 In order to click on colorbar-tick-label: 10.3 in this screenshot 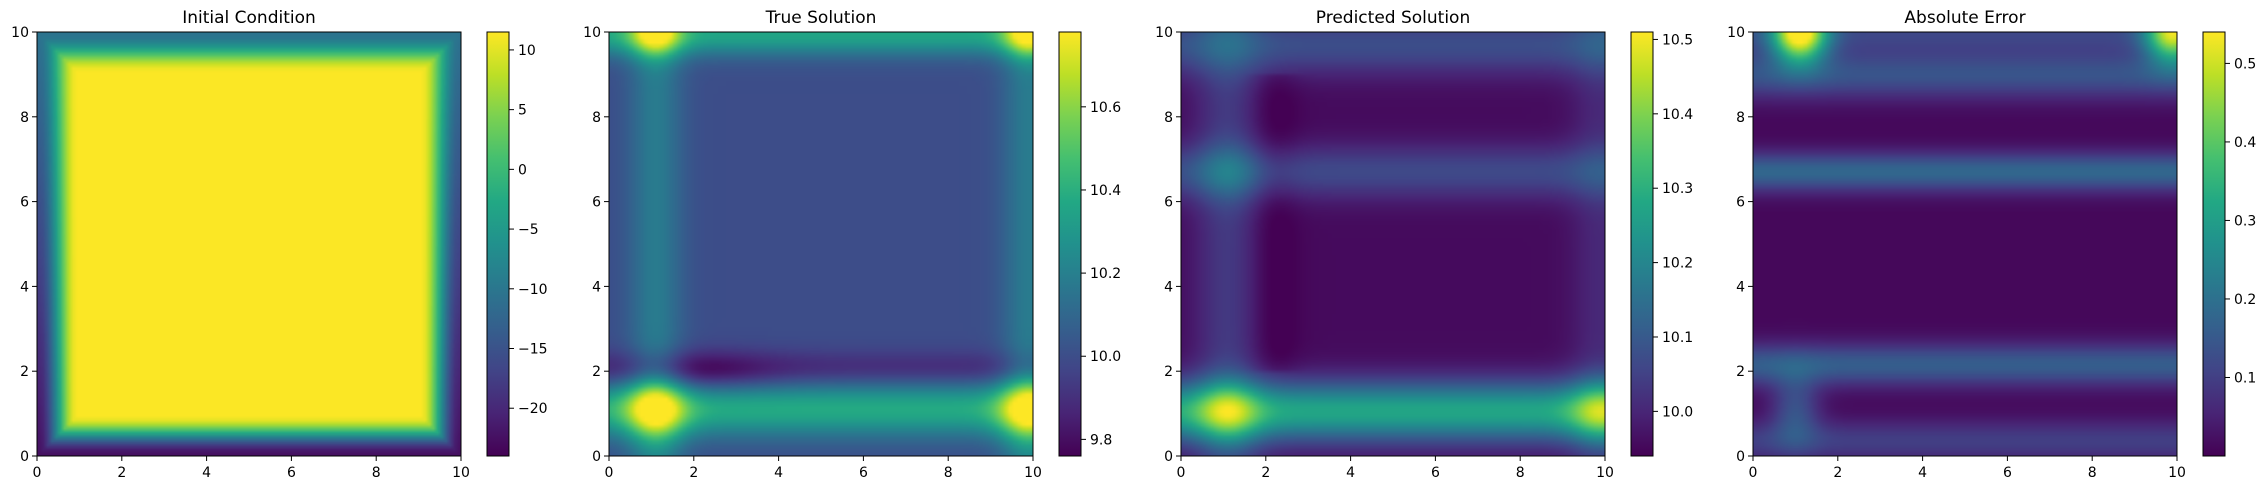, I will do `click(1677, 189)`.